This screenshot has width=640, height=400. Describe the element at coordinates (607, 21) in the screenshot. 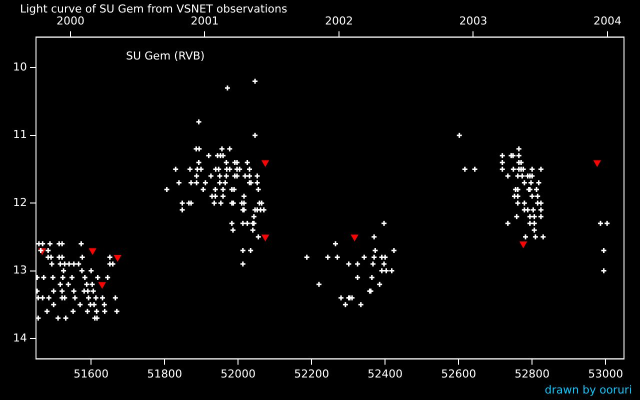

I see `x2-tick-label: 2004` at that location.